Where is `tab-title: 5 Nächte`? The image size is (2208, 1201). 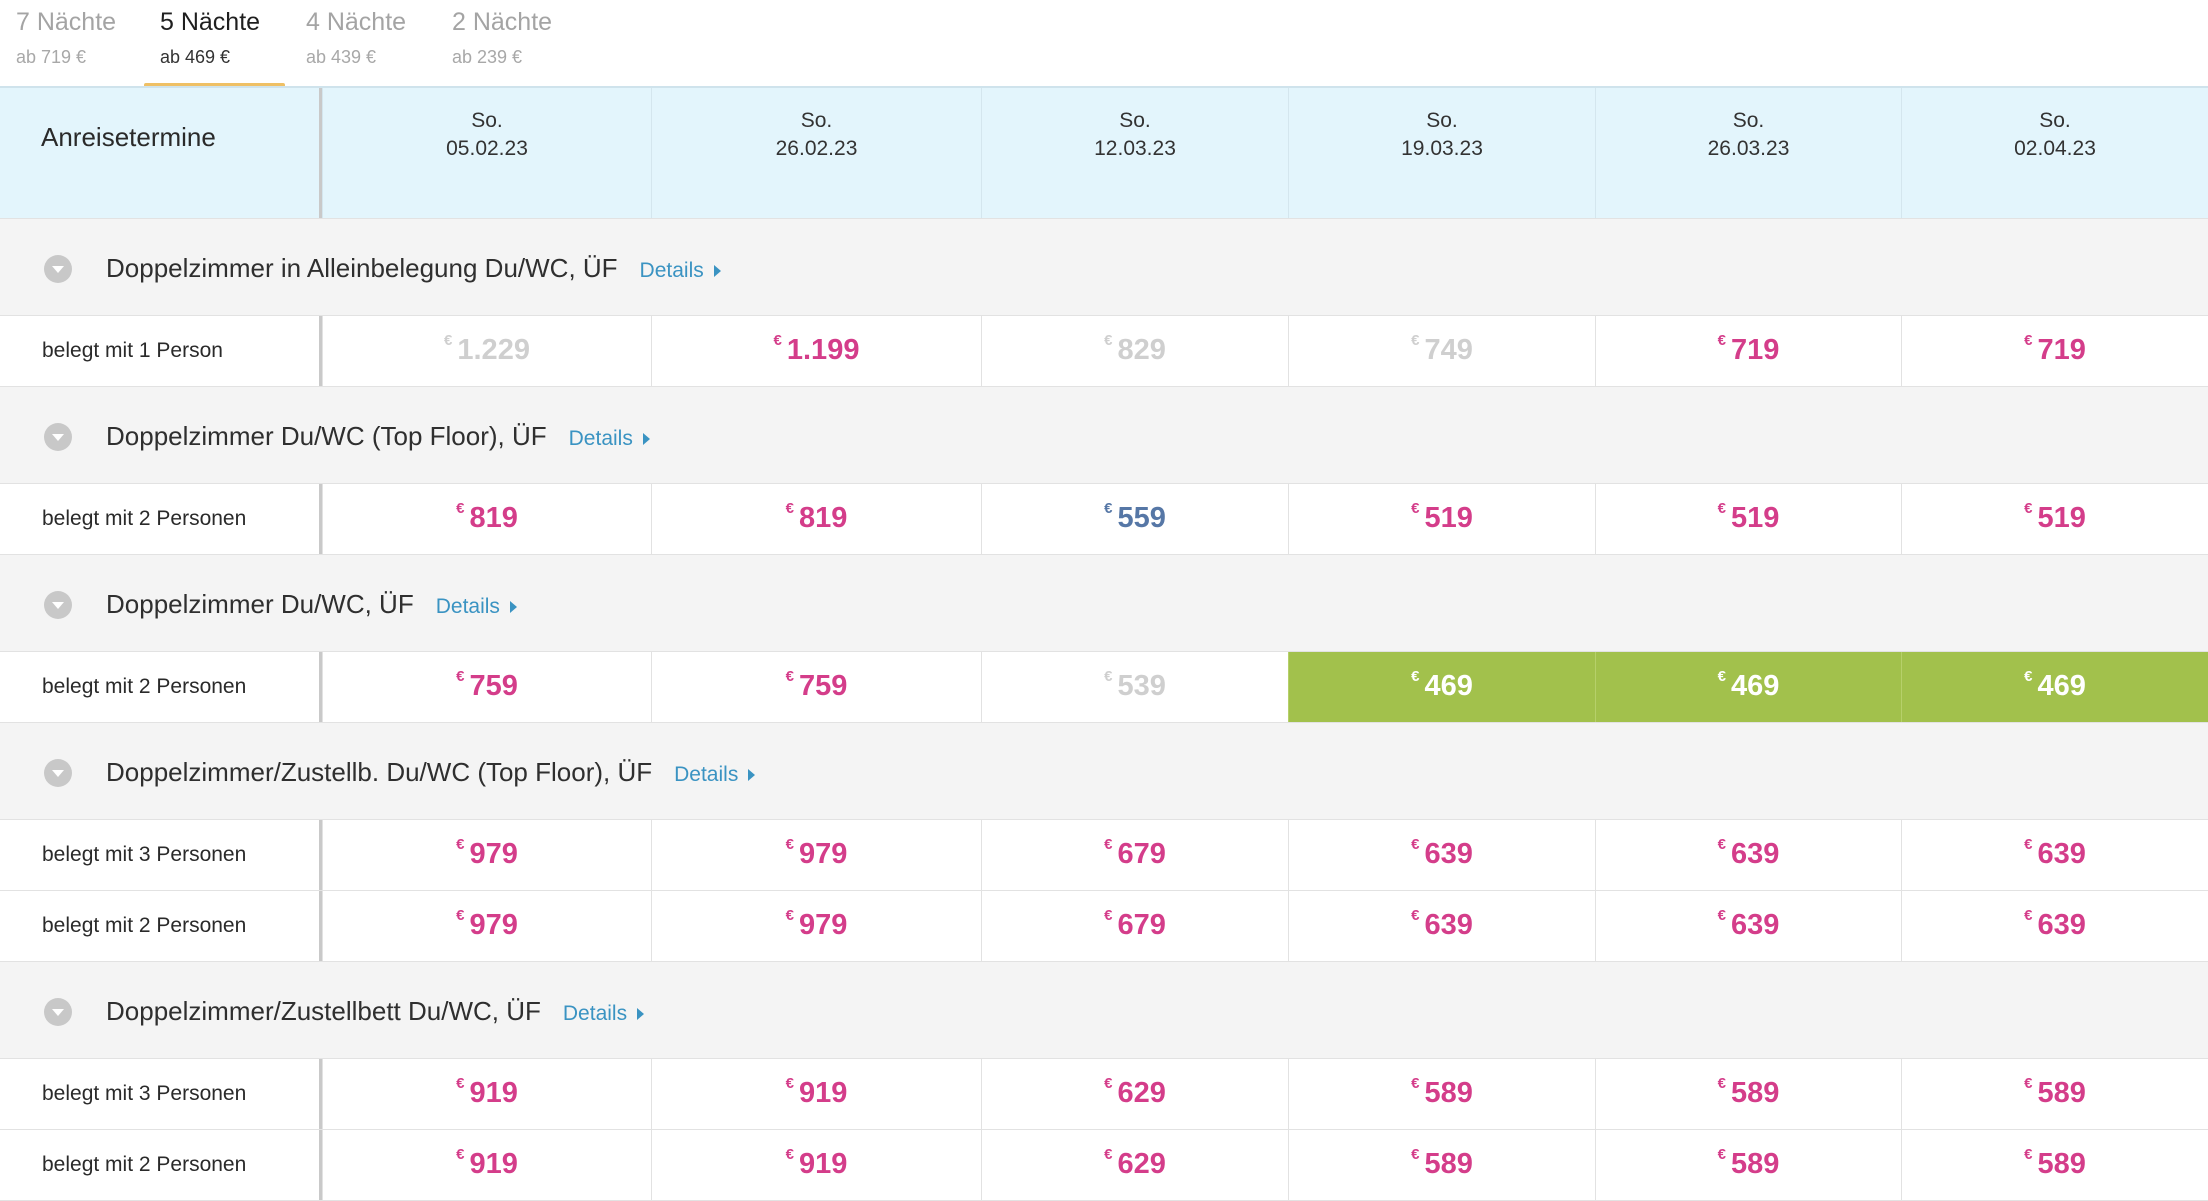 tab-title: 5 Nächte is located at coordinates (210, 22).